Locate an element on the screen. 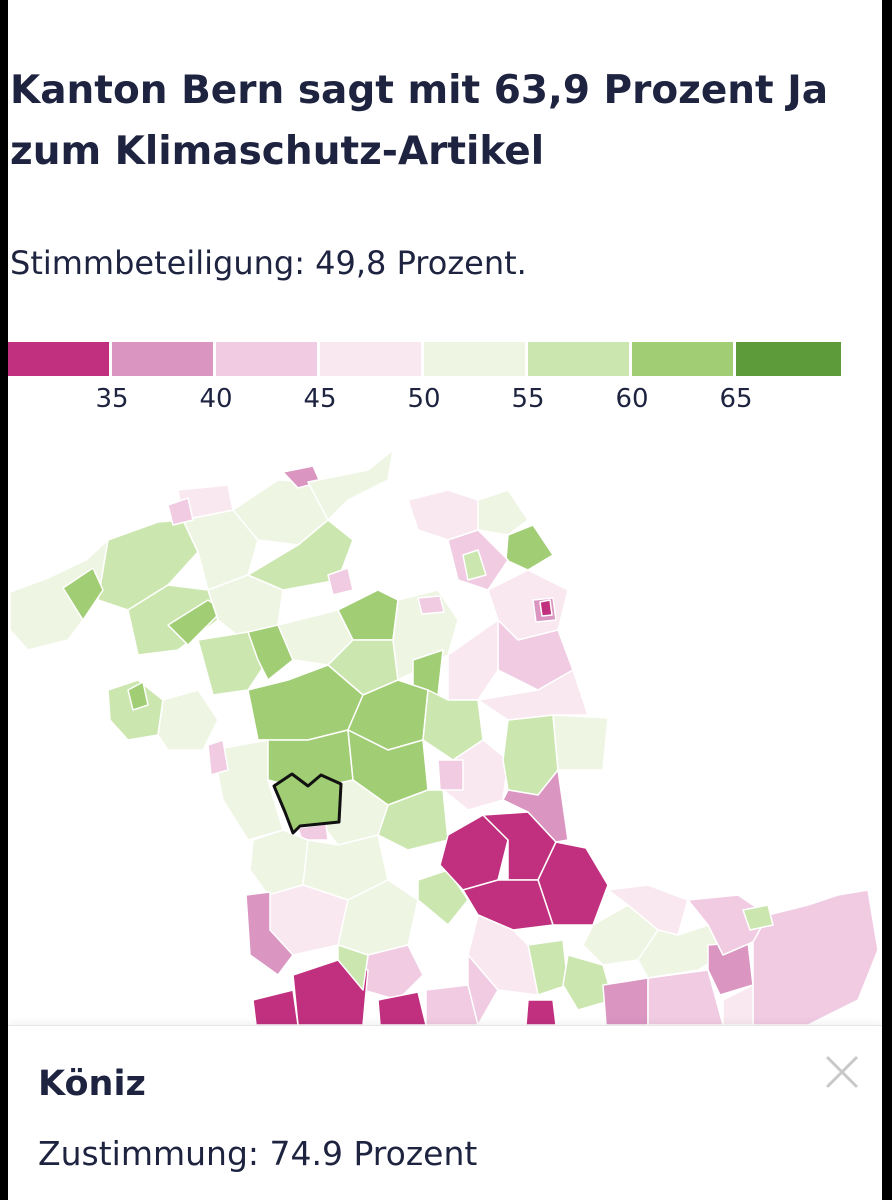 Image resolution: width=892 pixels, height=1200 pixels. region-east-green is located at coordinates (758, 917).